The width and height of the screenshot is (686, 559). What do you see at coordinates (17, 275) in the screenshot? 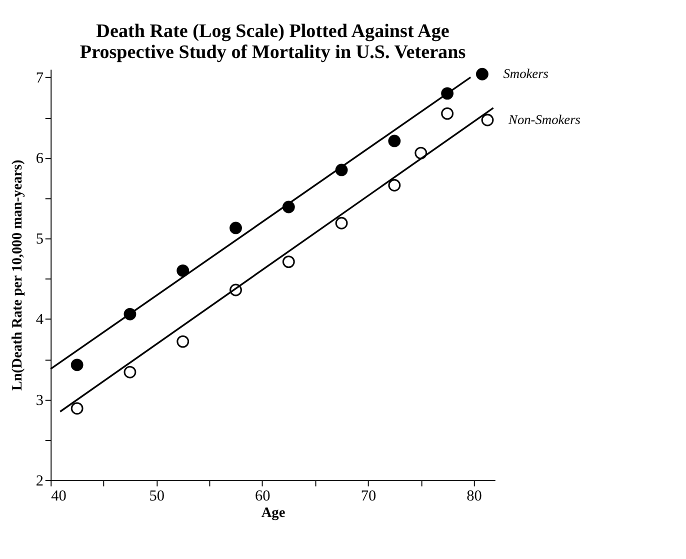
I see `y-axis-title: Ln(Death Rate per 10,000 man-years)` at bounding box center [17, 275].